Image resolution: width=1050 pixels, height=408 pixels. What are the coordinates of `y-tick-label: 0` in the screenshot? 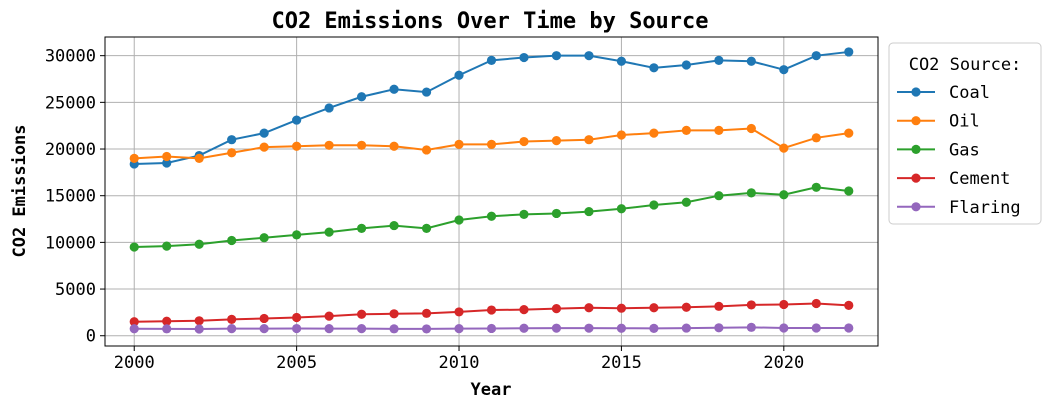 It's located at (91, 337).